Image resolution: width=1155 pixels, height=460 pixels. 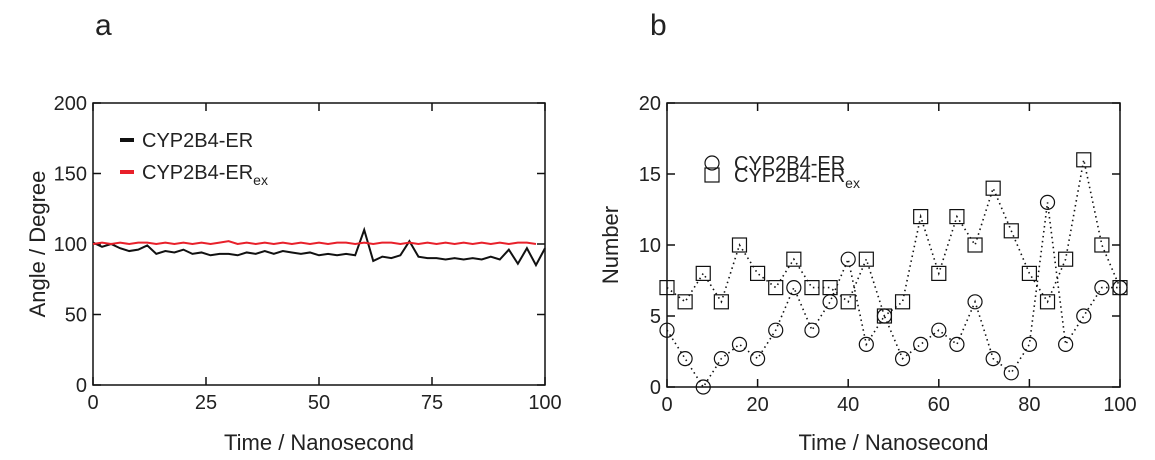 What do you see at coordinates (650, 104) in the screenshot?
I see `y-tick-label: 20` at bounding box center [650, 104].